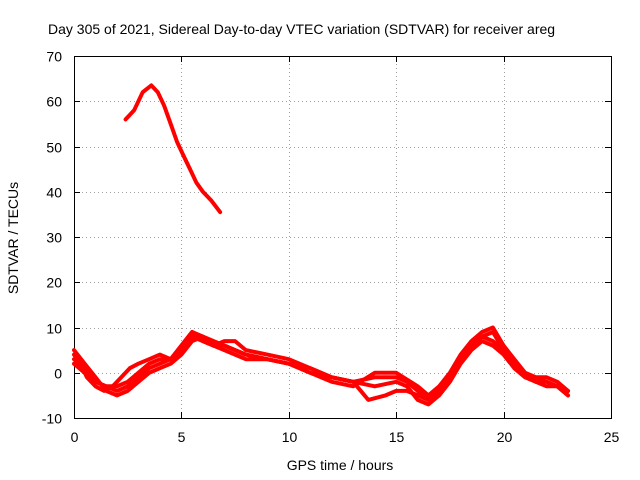  Describe the element at coordinates (54, 283) in the screenshot. I see `y-tick-label: 20` at that location.